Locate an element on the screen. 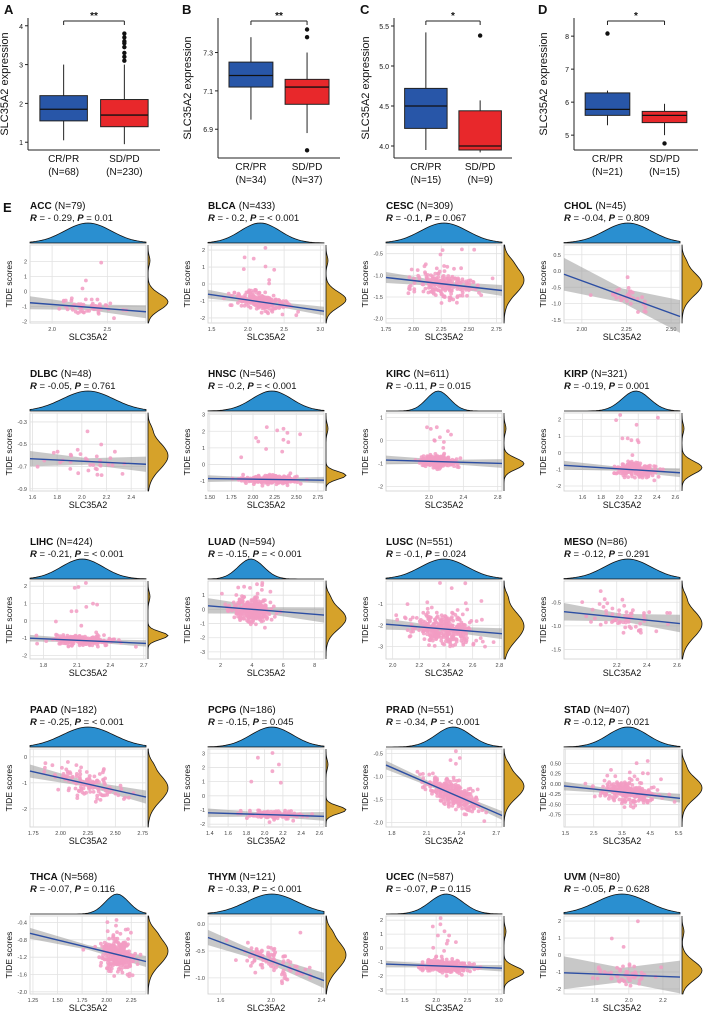 Image resolution: width=709 pixels, height=1032 pixels. panel-title: THYM (N=121) is located at coordinates (242, 877).